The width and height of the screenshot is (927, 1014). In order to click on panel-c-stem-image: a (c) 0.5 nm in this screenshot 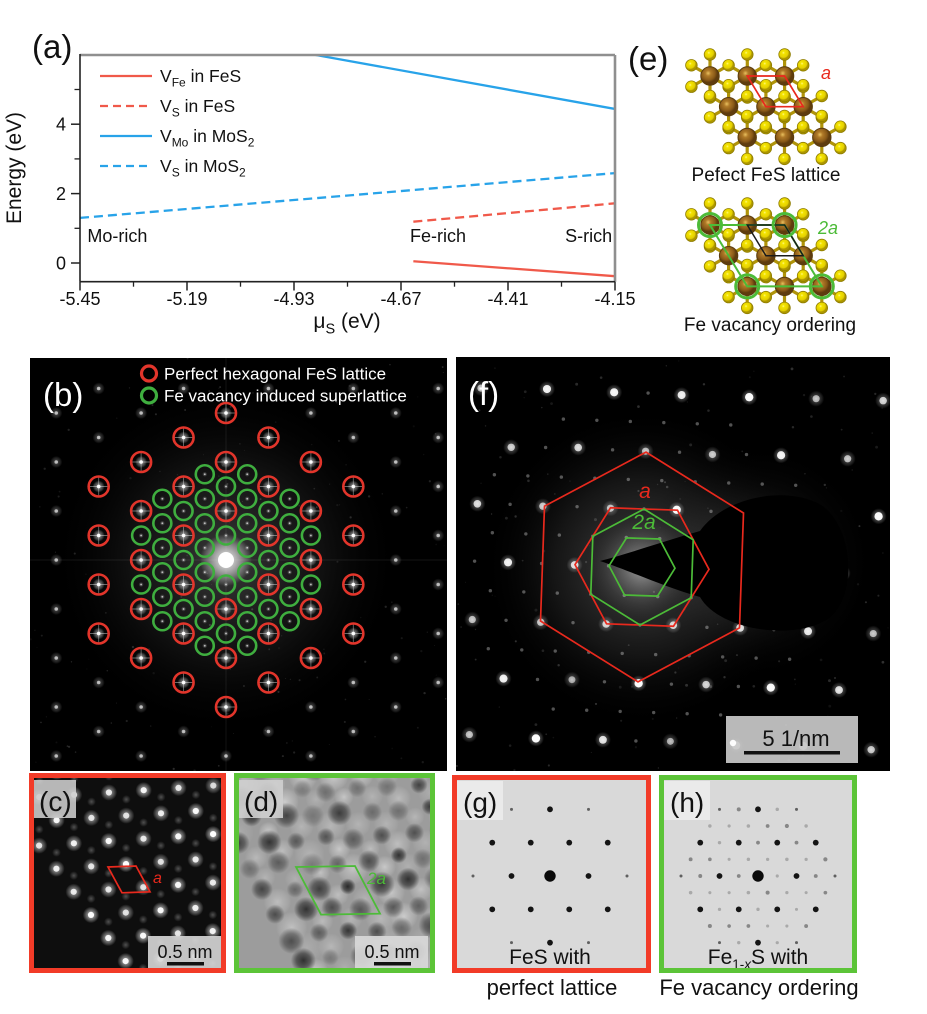, I will do `click(127, 873)`.